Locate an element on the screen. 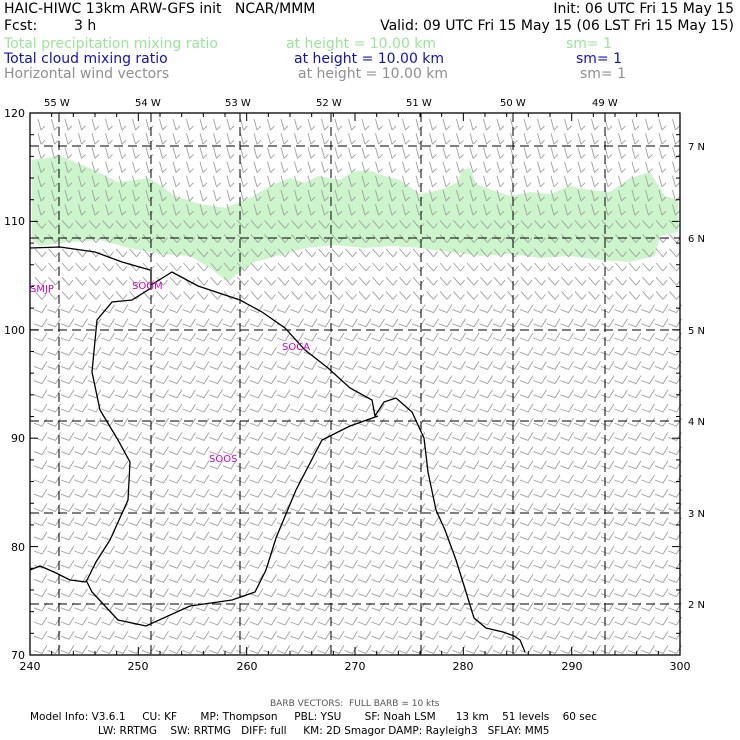 The height and width of the screenshot is (740, 740). forecast-hour: 3 h is located at coordinates (85, 26).